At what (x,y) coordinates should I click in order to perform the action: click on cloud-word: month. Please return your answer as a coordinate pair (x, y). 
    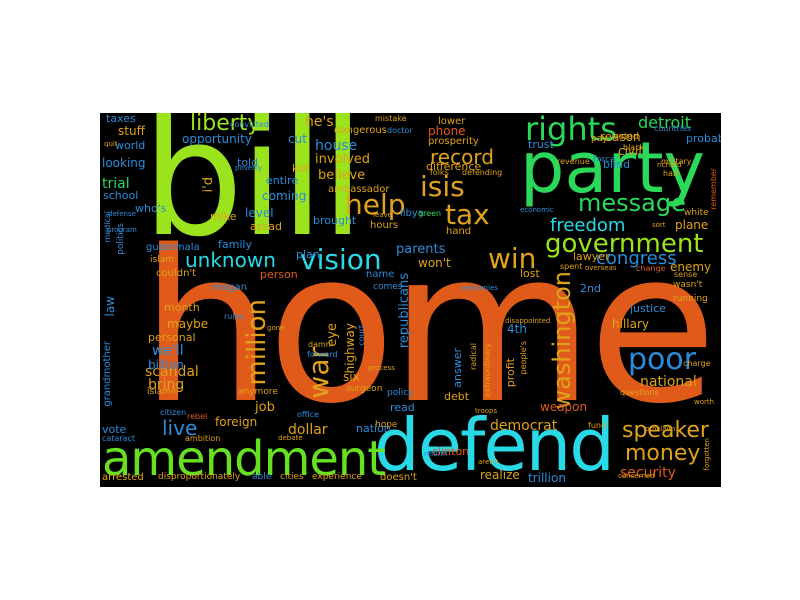
    Looking at the image, I should click on (182, 307).